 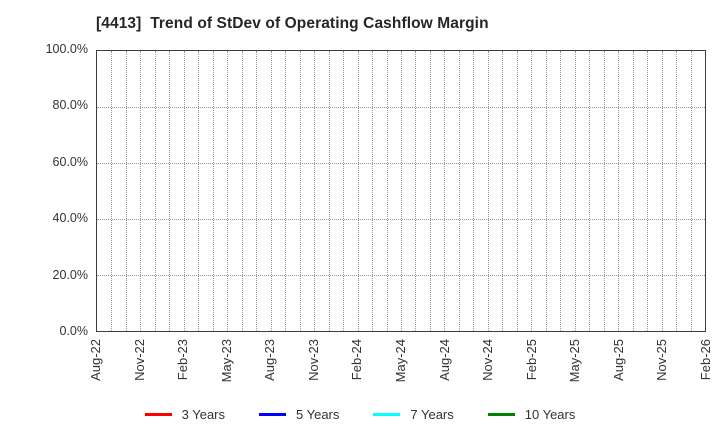 What do you see at coordinates (95, 360) in the screenshot?
I see `x-tick-label: Aug-22` at bounding box center [95, 360].